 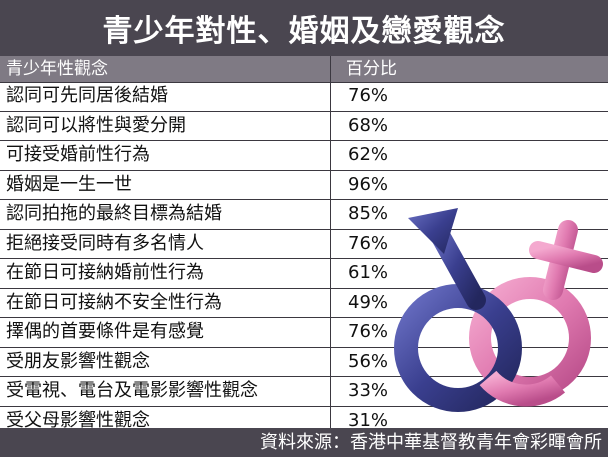 I want to click on row-category: 受朋友影響性觀念, so click(x=78, y=361).